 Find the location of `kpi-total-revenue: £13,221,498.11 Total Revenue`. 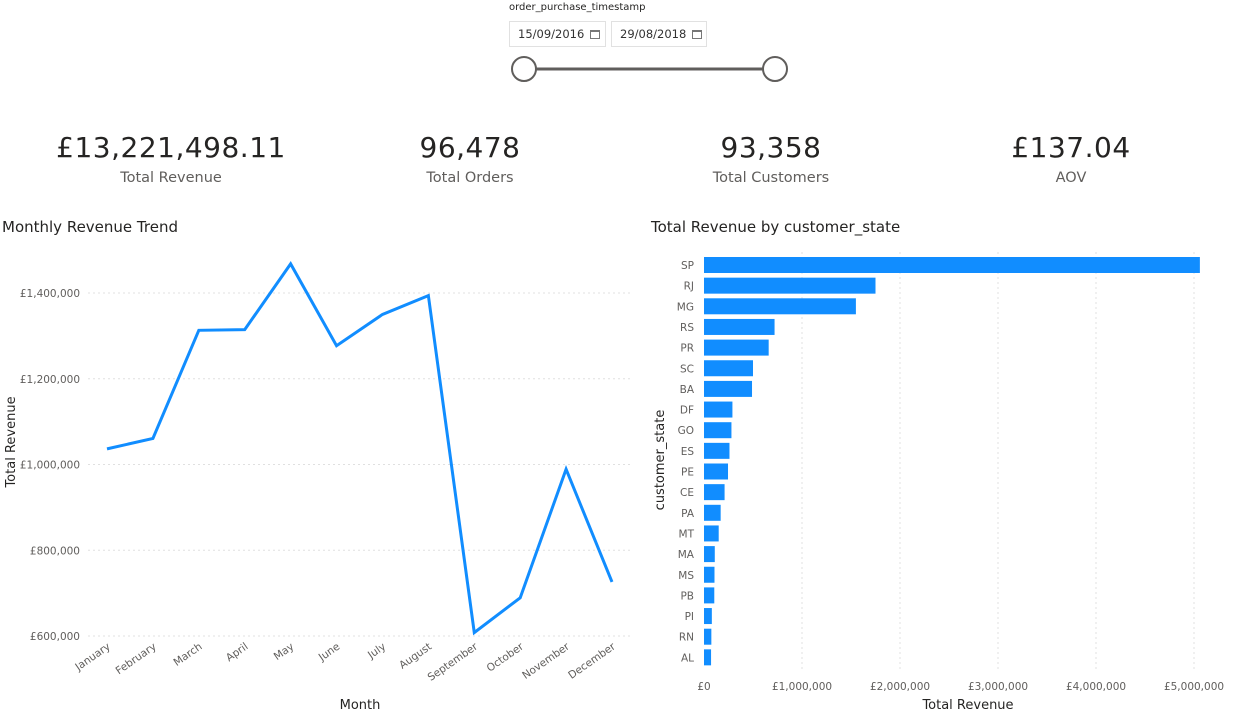

kpi-total-revenue: £13,221,498.11 Total Revenue is located at coordinates (171, 158).